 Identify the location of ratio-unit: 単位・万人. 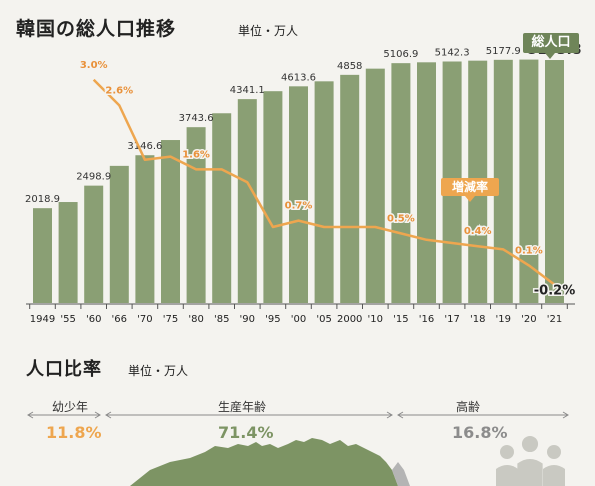
(158, 371).